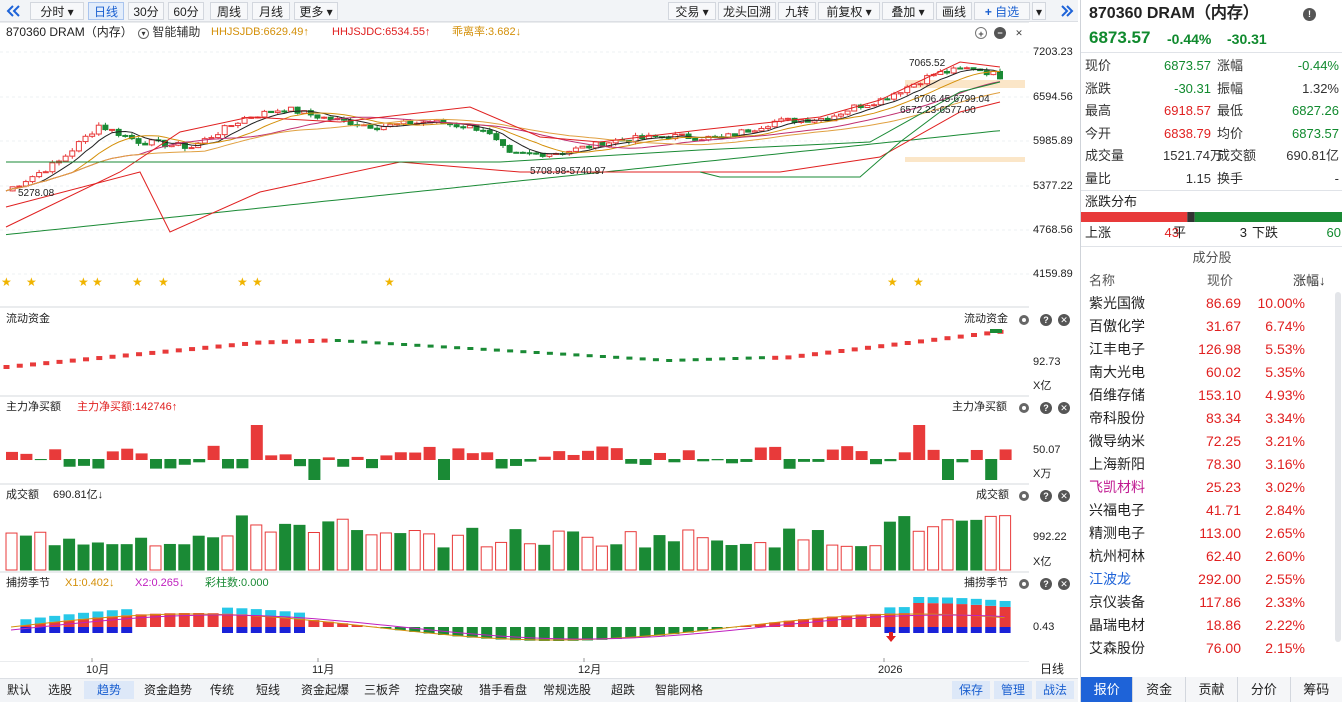  What do you see at coordinates (927, 63) in the screenshot?
I see `high-annotation: 7065.52` at bounding box center [927, 63].